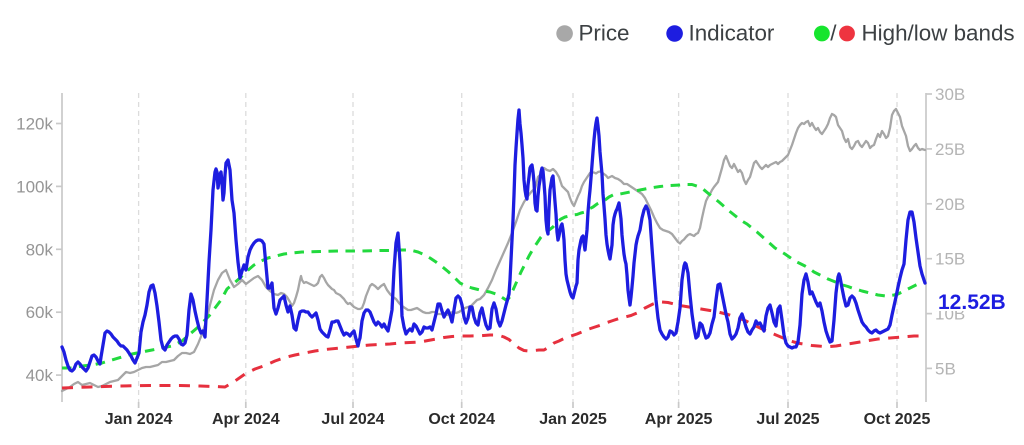 This screenshot has height=445, width=1024. What do you see at coordinates (972, 302) in the screenshot?
I see `svg-text: 12.52B` at bounding box center [972, 302].